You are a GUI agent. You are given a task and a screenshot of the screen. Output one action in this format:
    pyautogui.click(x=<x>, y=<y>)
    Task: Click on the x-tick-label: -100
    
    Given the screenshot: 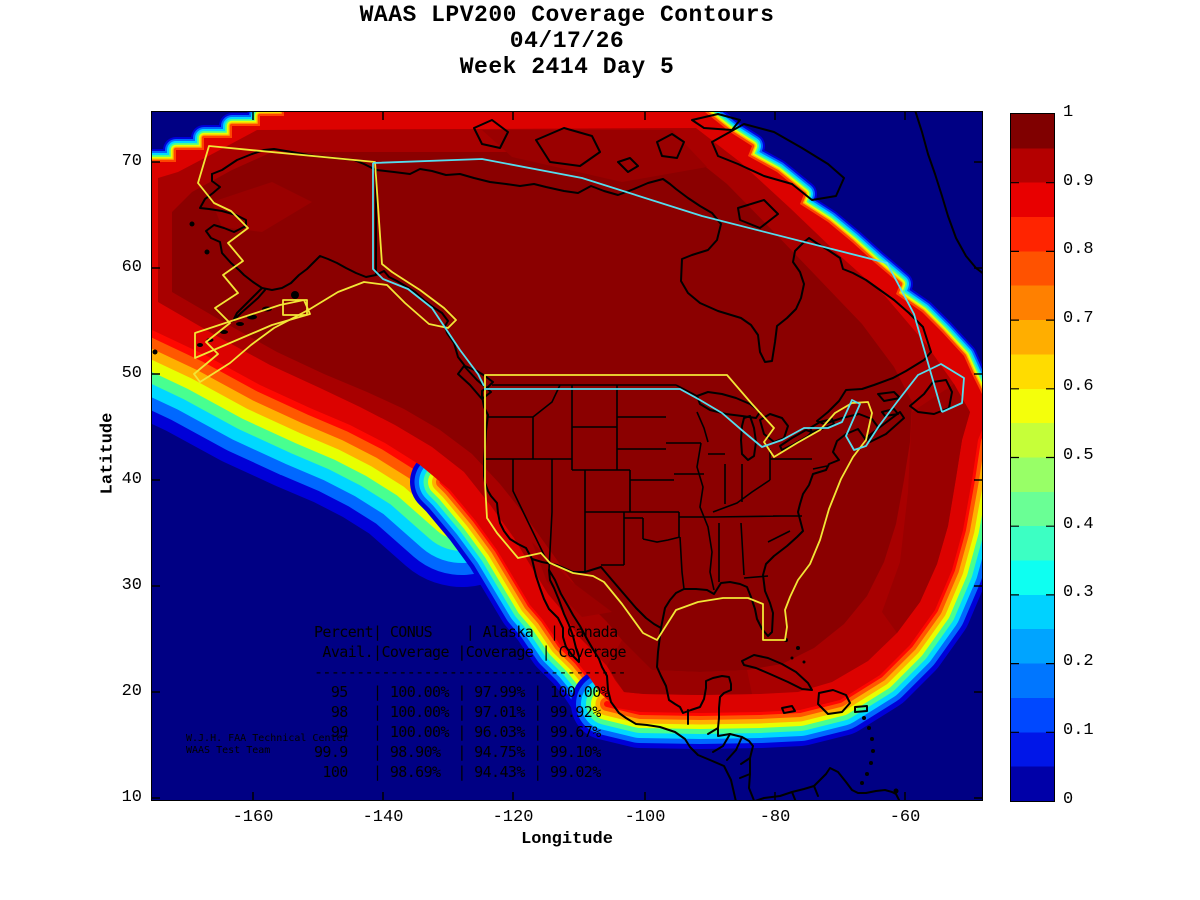 What is the action you would take?
    pyautogui.click(x=645, y=817)
    